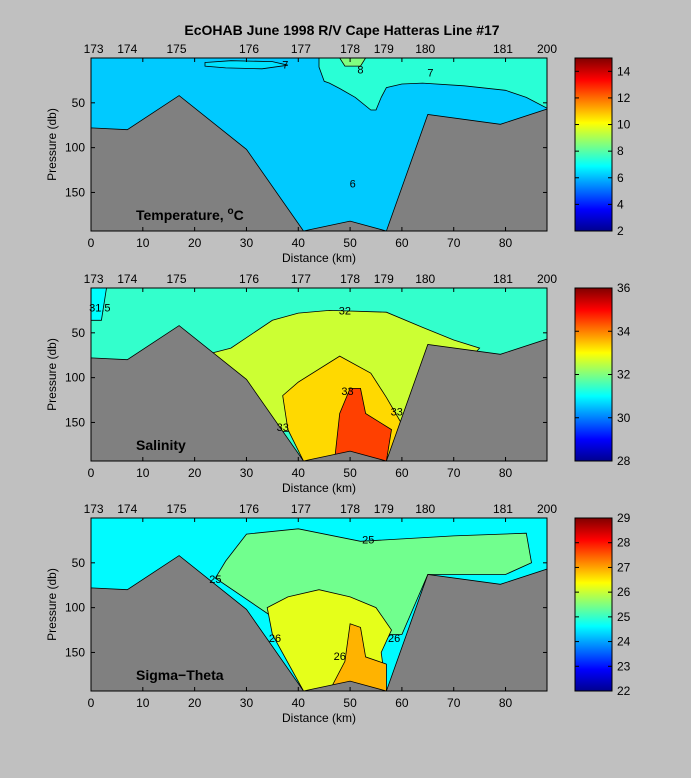 Image resolution: width=691 pixels, height=778 pixels. I want to click on colorbar-tick-label: 23, so click(624, 666).